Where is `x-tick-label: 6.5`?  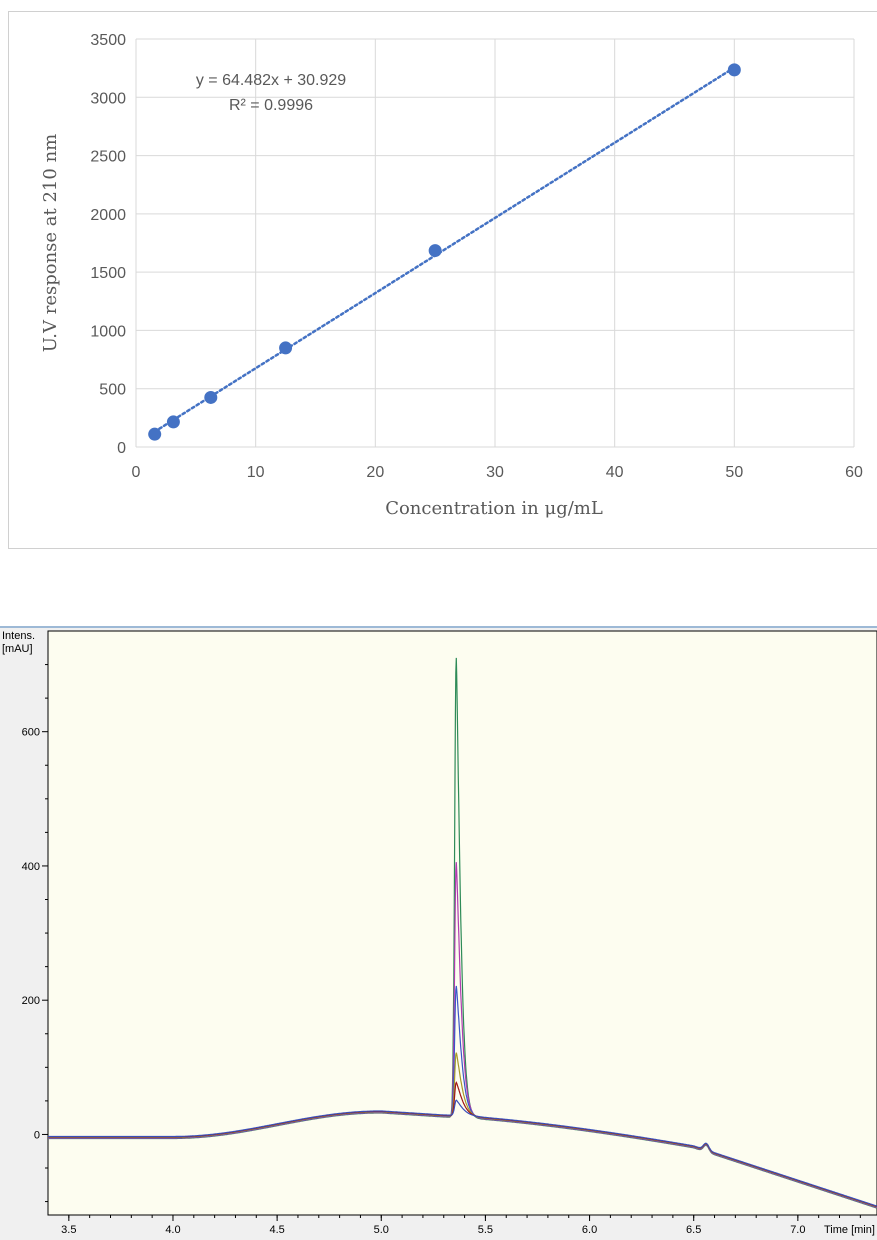
x-tick-label: 6.5 is located at coordinates (693, 1230).